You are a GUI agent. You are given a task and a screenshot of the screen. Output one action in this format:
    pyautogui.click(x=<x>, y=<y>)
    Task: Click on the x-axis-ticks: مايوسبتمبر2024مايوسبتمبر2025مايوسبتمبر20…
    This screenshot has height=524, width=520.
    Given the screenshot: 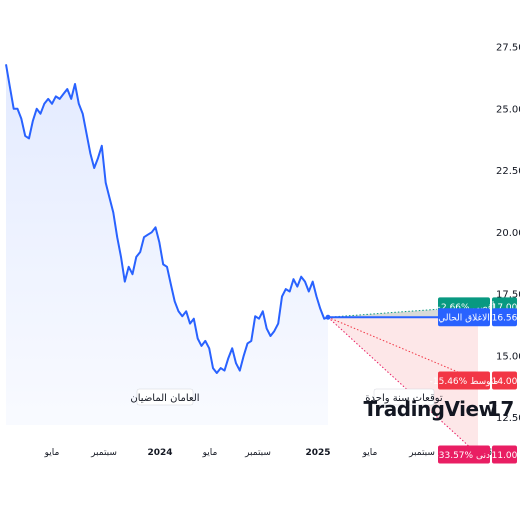 What is the action you would take?
    pyautogui.click(x=268, y=453)
    